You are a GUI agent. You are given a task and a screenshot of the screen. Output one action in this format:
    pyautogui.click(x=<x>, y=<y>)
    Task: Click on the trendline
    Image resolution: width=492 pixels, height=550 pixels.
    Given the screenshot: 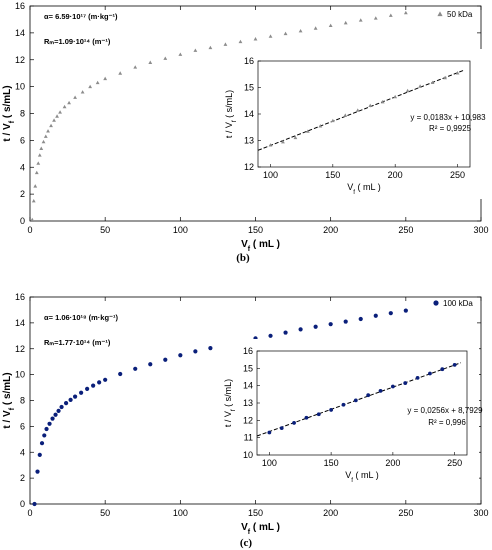 What is the action you would take?
    pyautogui.click(x=358, y=399)
    